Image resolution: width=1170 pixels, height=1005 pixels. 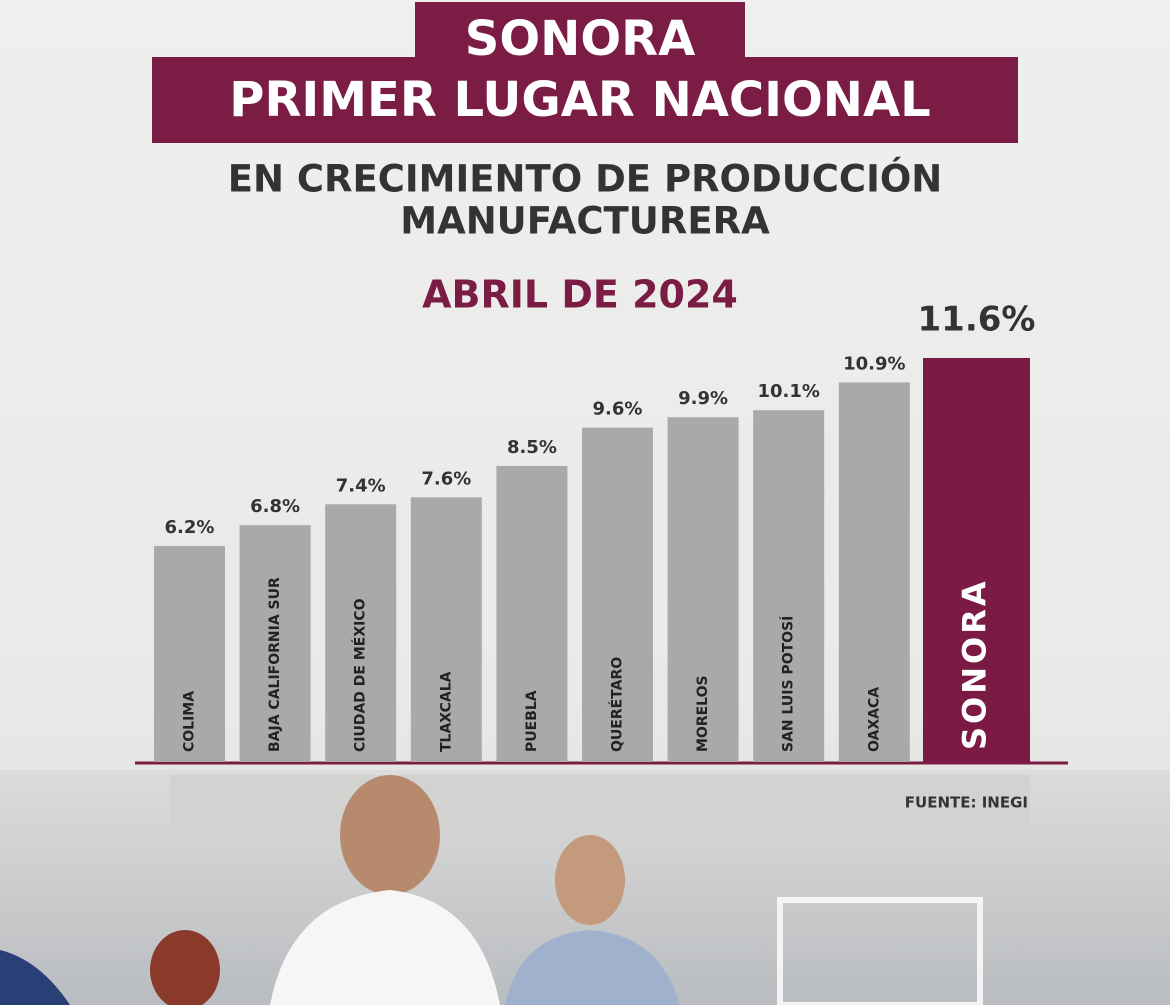 I want to click on category-label: MORELOS, so click(x=703, y=713).